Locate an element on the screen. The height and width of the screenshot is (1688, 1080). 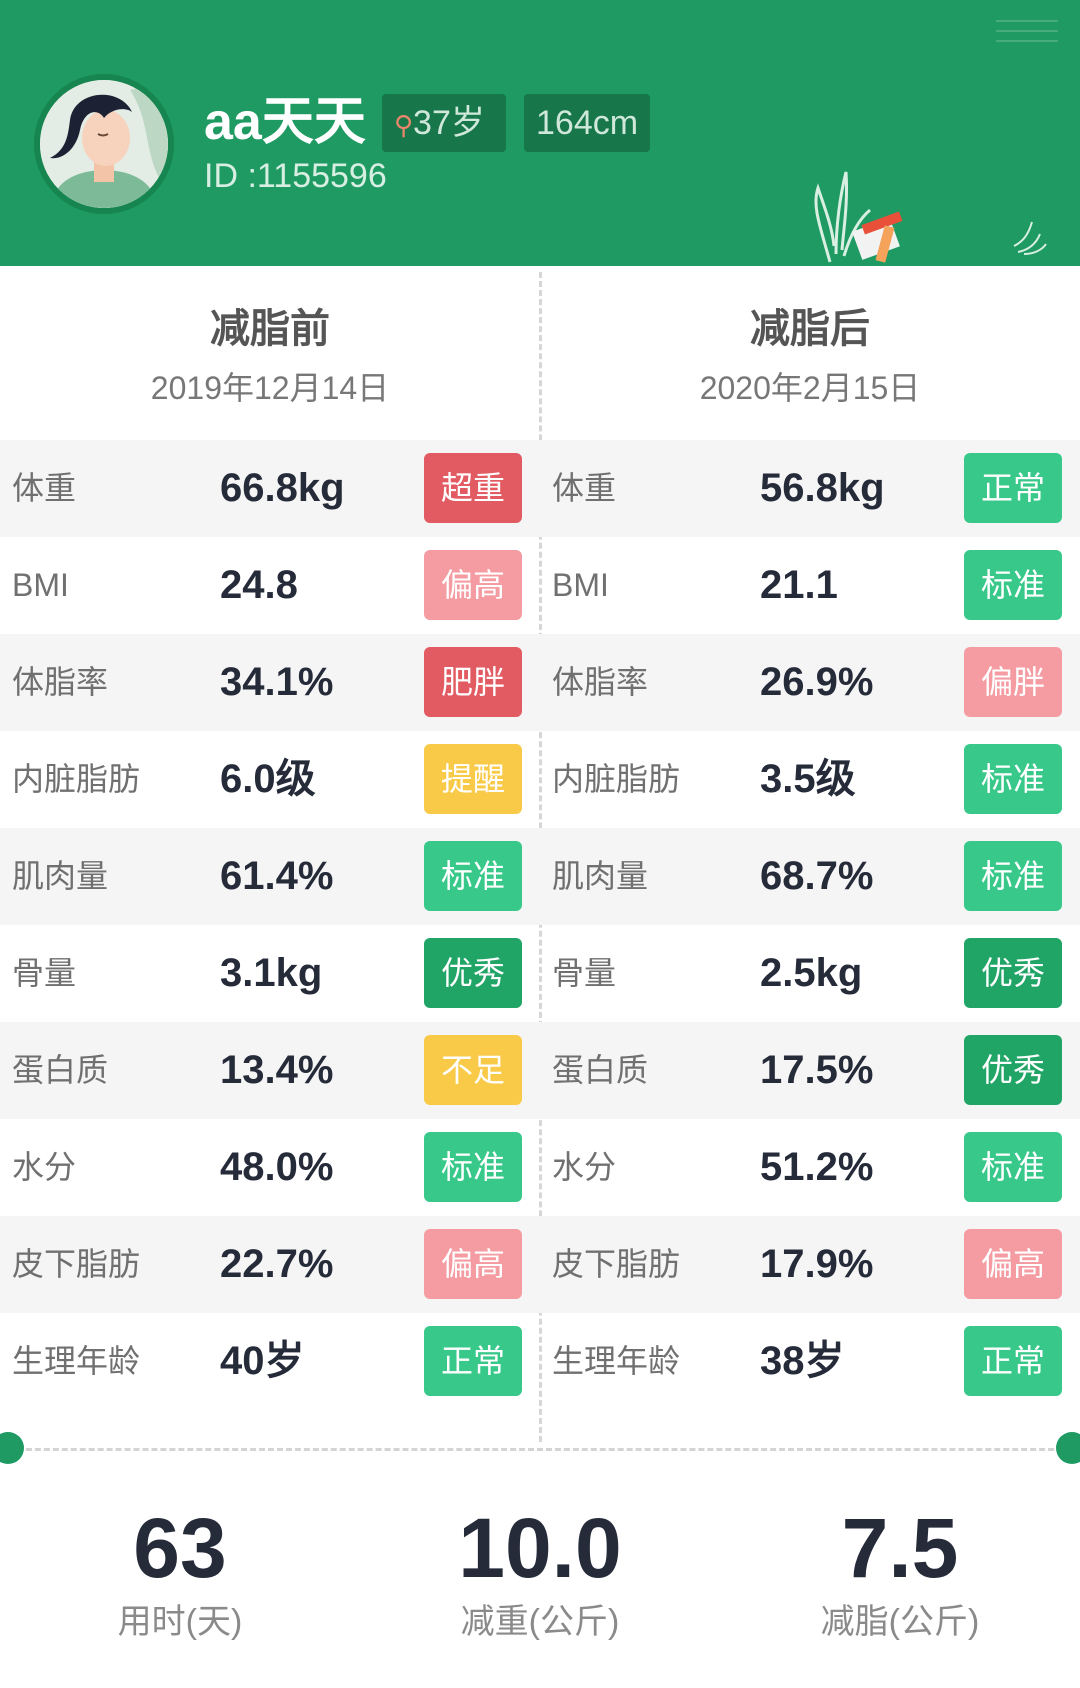
after-metric-value: 17.9% is located at coordinates (817, 1264).